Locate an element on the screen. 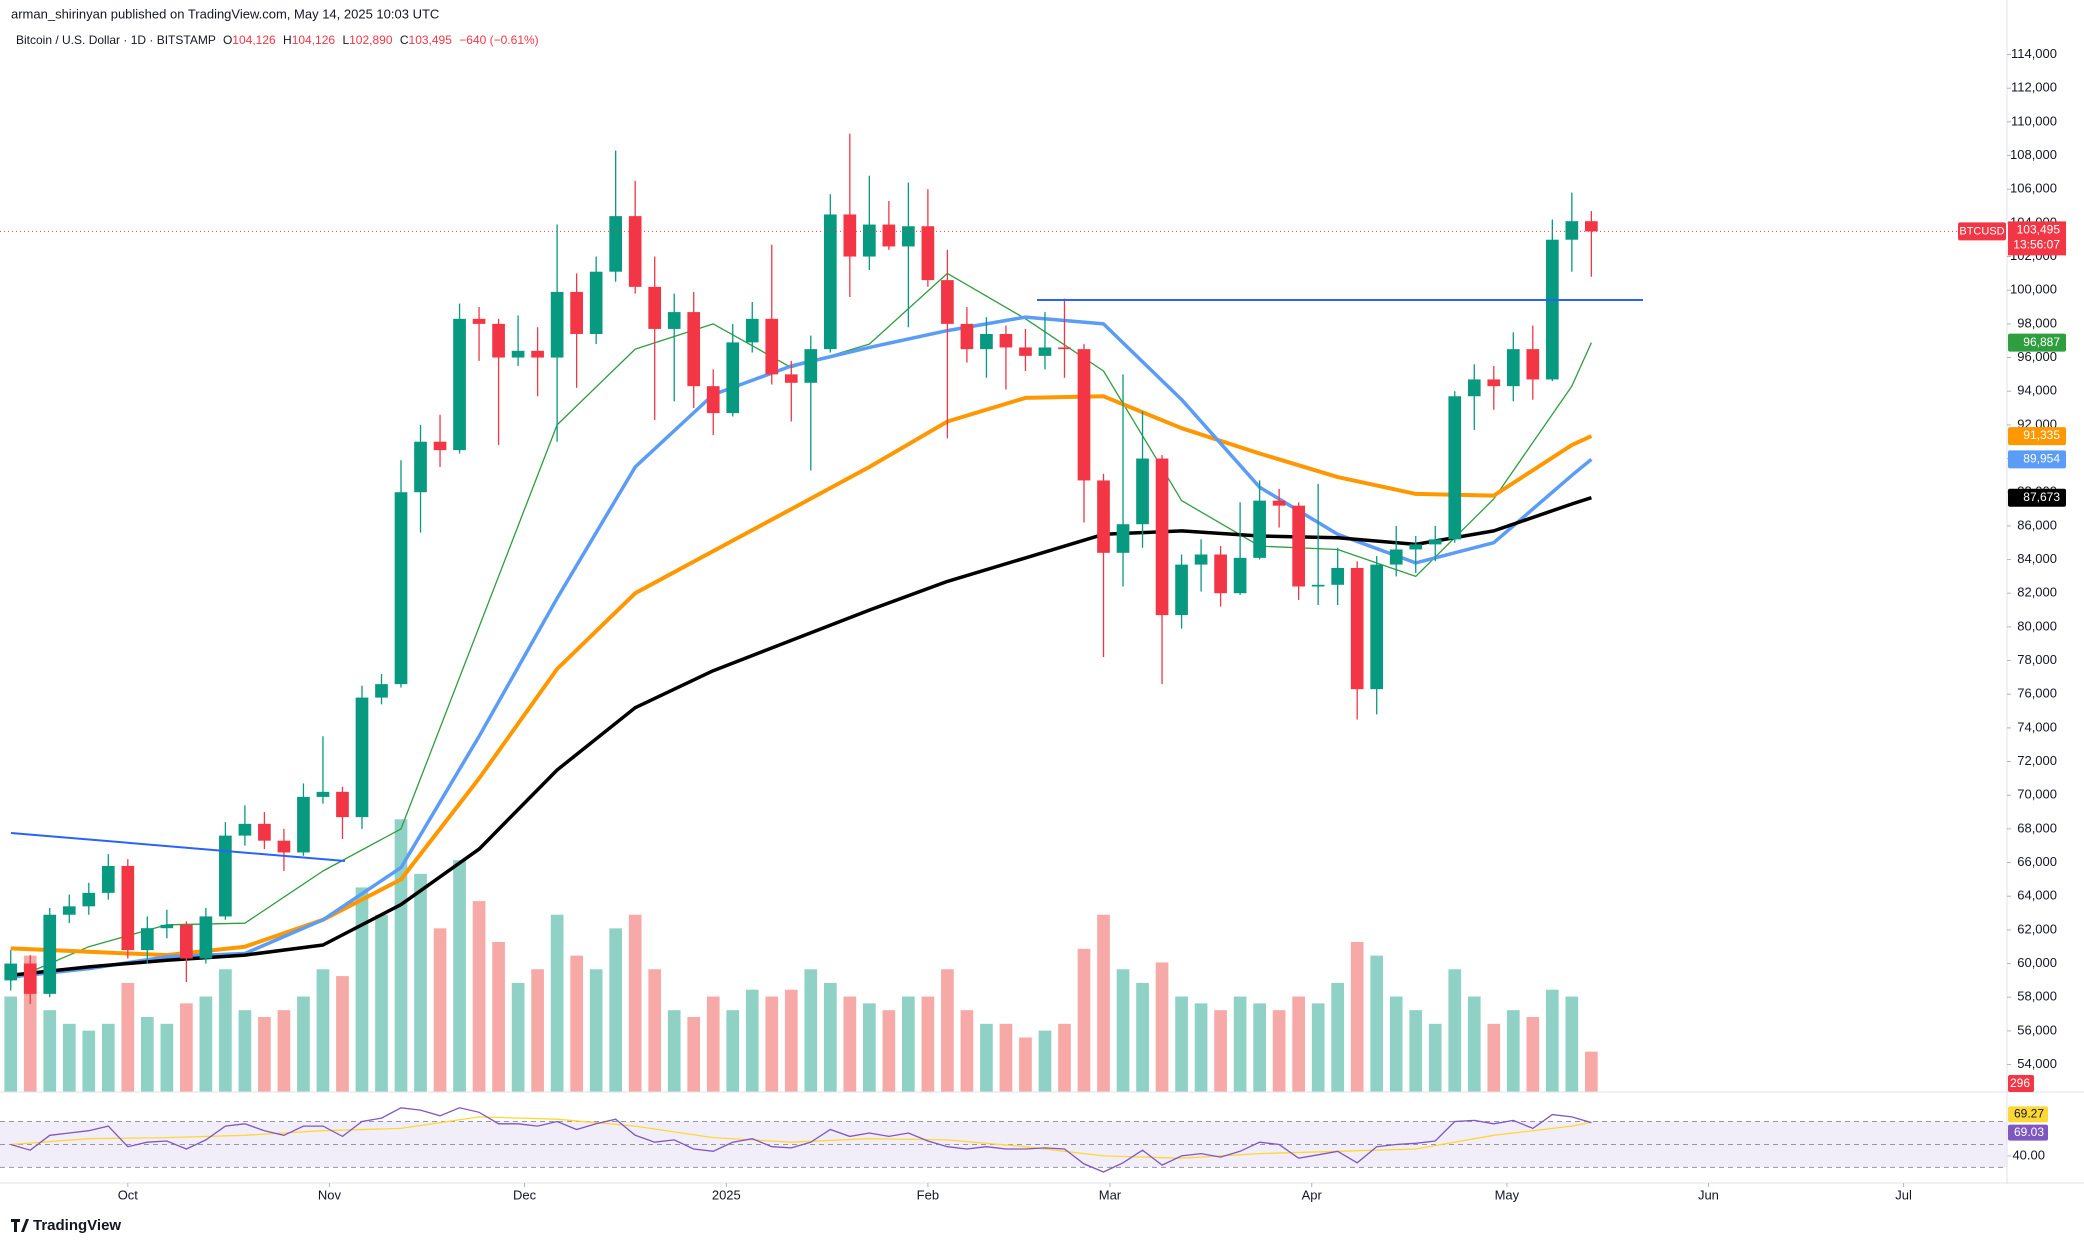 The width and height of the screenshot is (2084, 1244). legend-value: 104,126 is located at coordinates (254, 40).